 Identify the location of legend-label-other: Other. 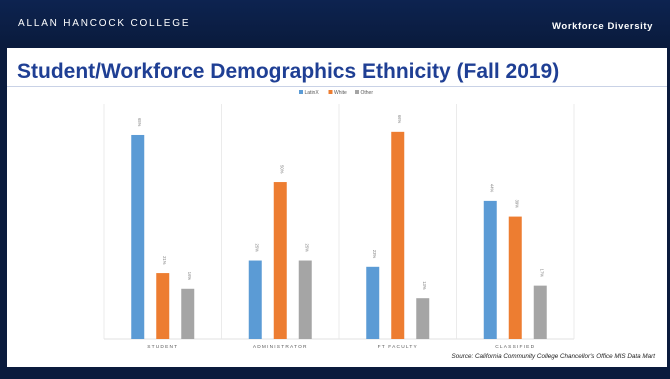
(367, 93).